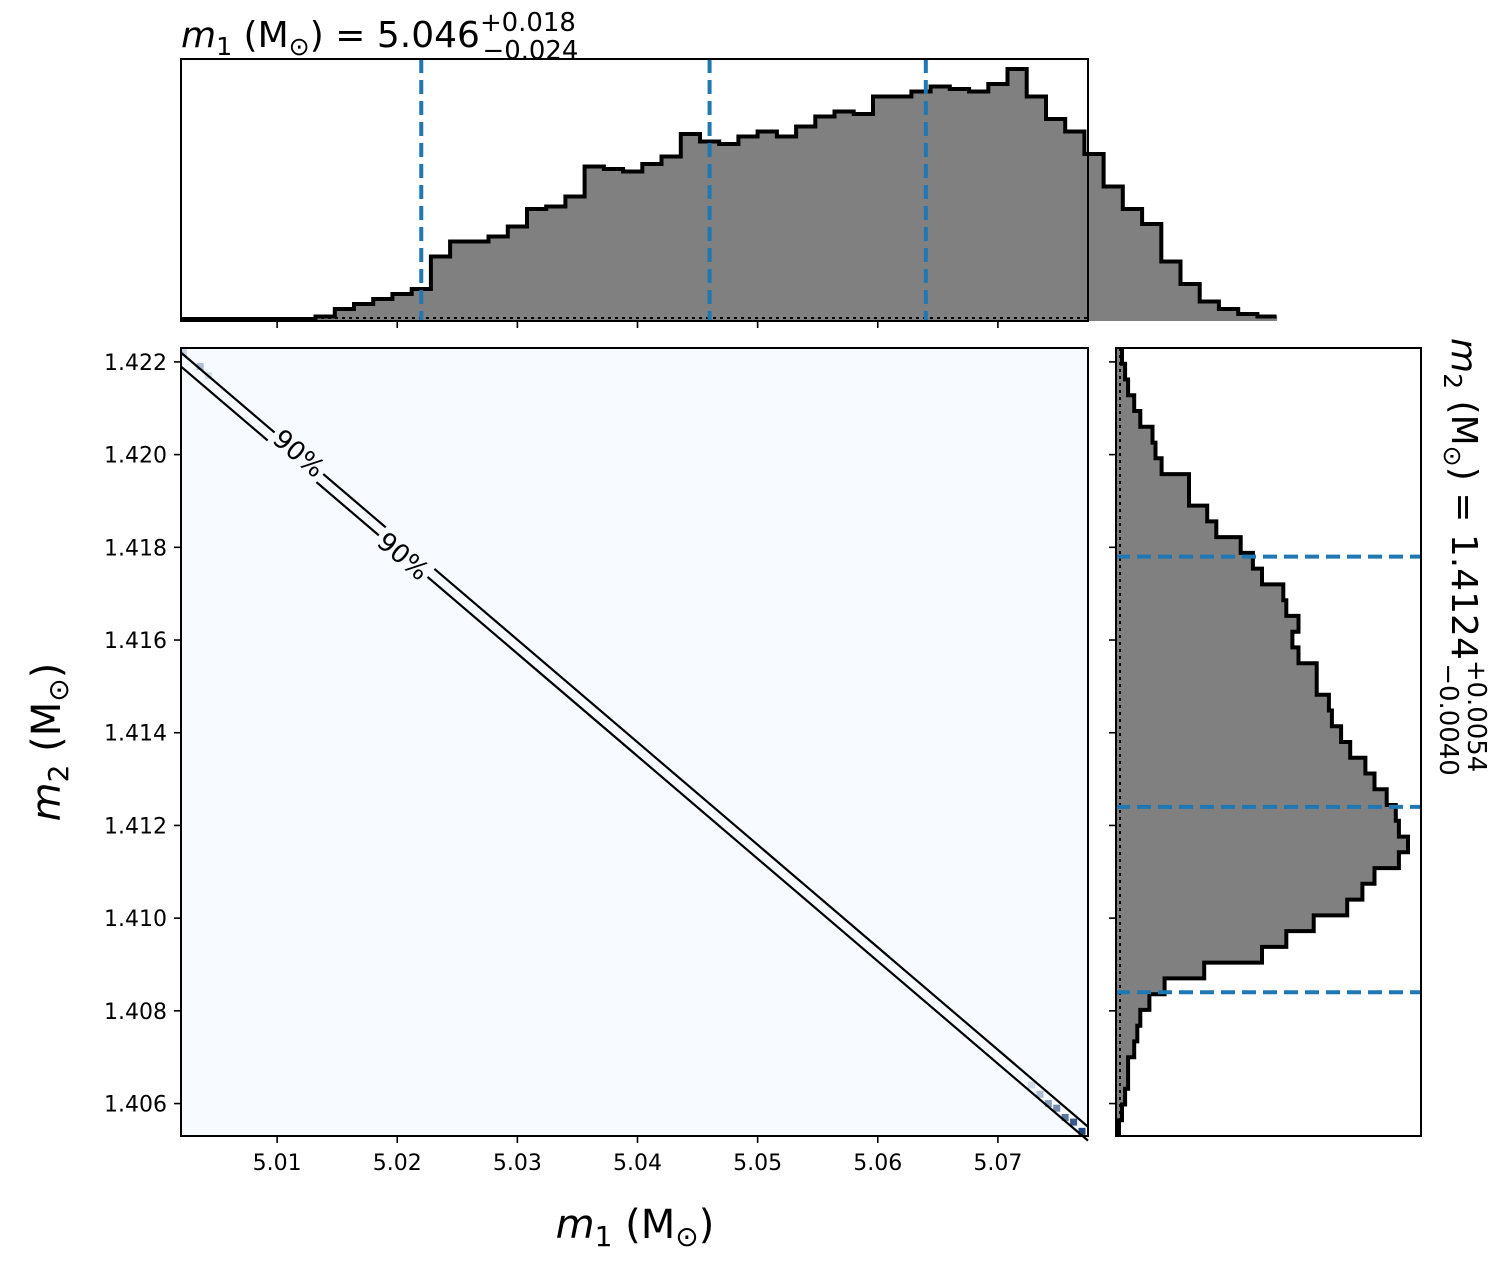 This screenshot has width=1509, height=1266. What do you see at coordinates (135, 456) in the screenshot?
I see `m2-tick-label: 1.420` at bounding box center [135, 456].